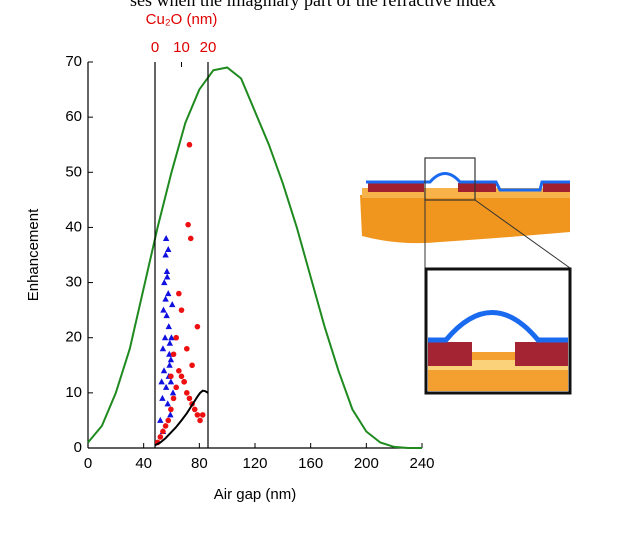 This screenshot has width=625, height=538. I want to click on graphene-line, so click(468, 182).